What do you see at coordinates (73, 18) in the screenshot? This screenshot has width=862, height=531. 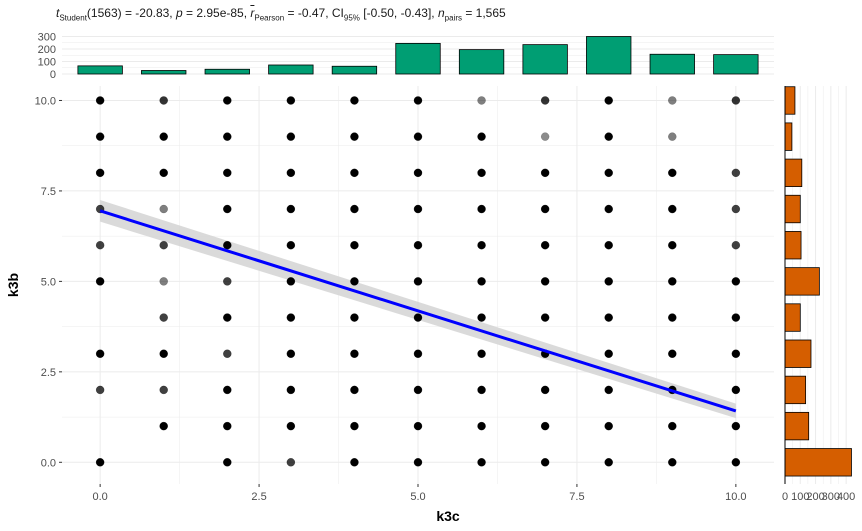 I see `t-subscript: Student` at bounding box center [73, 18].